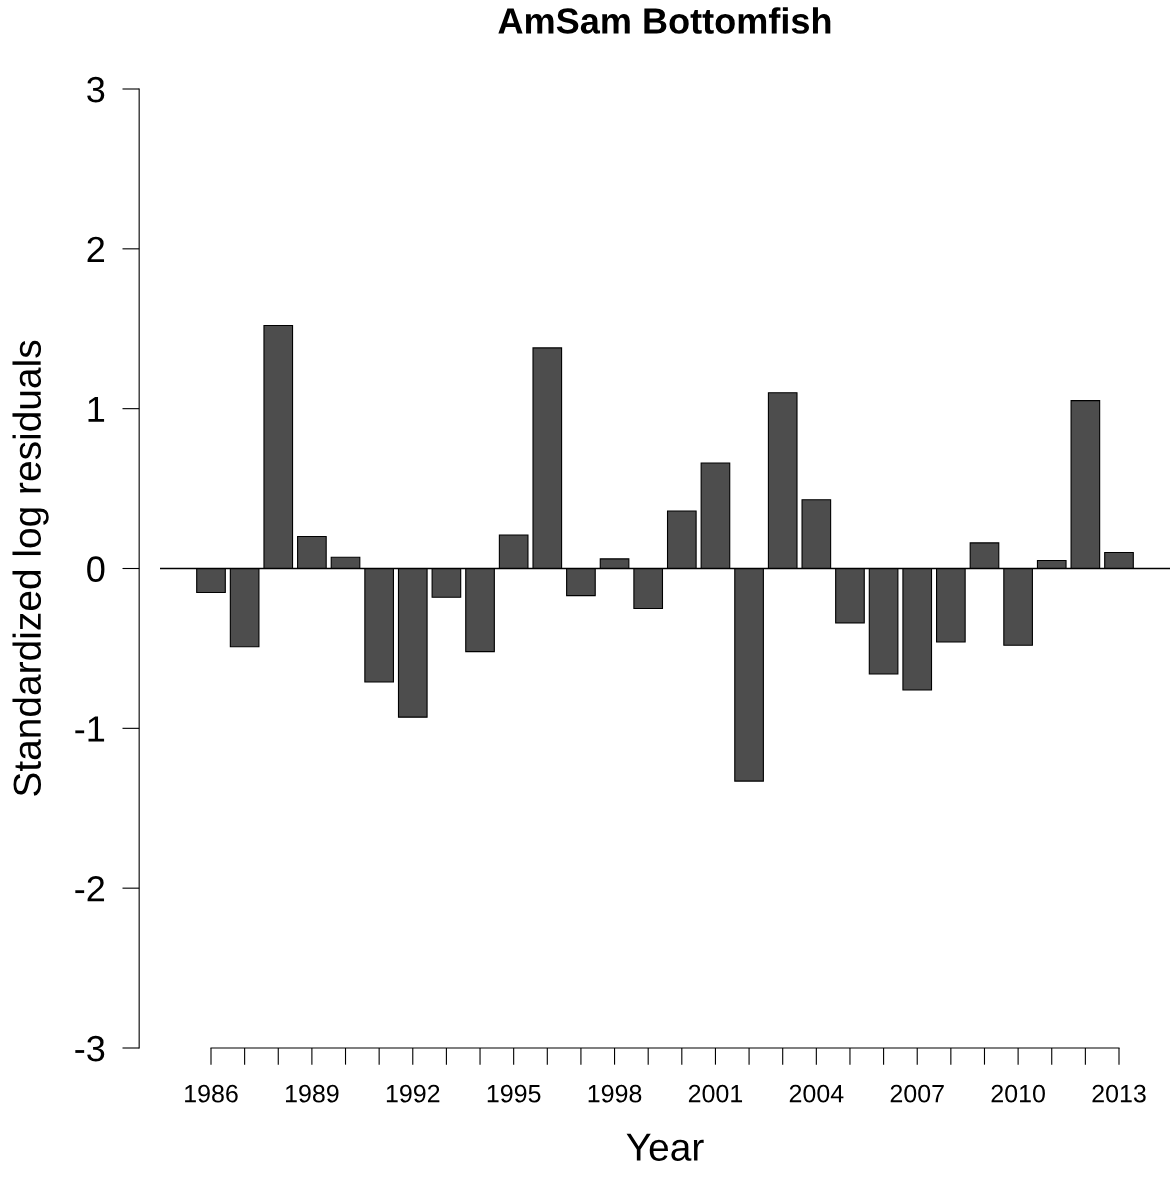 This screenshot has width=1173, height=1189. What do you see at coordinates (90, 1048) in the screenshot?
I see `y-tick-label: -3` at bounding box center [90, 1048].